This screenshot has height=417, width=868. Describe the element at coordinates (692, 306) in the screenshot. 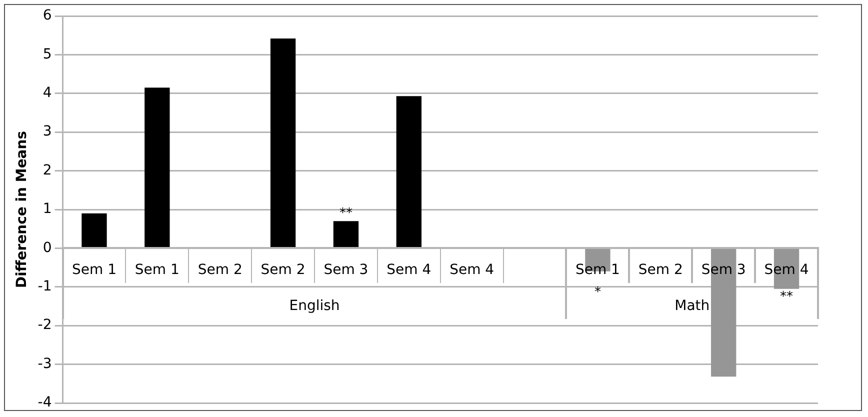

I see `annotation: Math` at that location.